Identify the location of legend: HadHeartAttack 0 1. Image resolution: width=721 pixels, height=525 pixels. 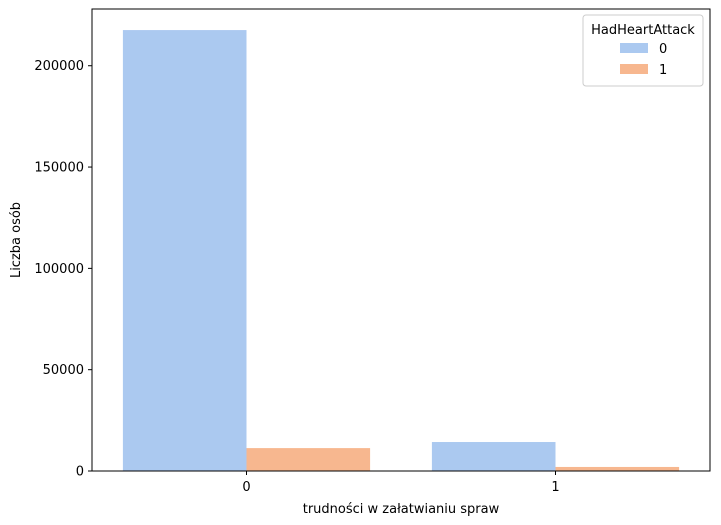
(643, 50).